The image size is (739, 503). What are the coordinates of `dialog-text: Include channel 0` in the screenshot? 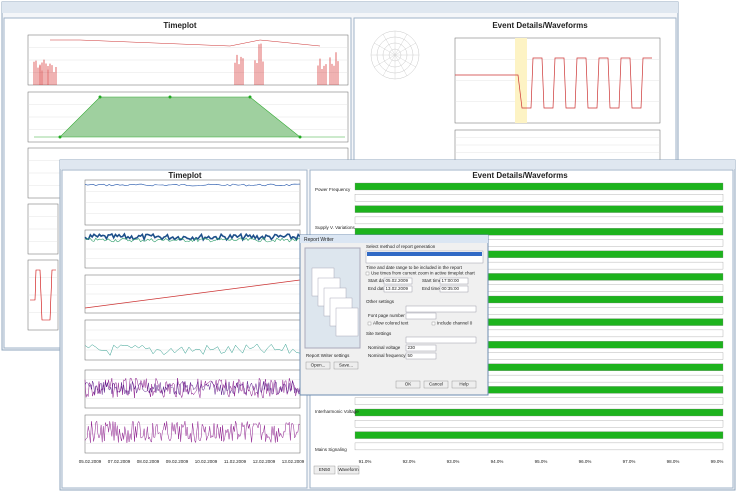 It's located at (455, 323).